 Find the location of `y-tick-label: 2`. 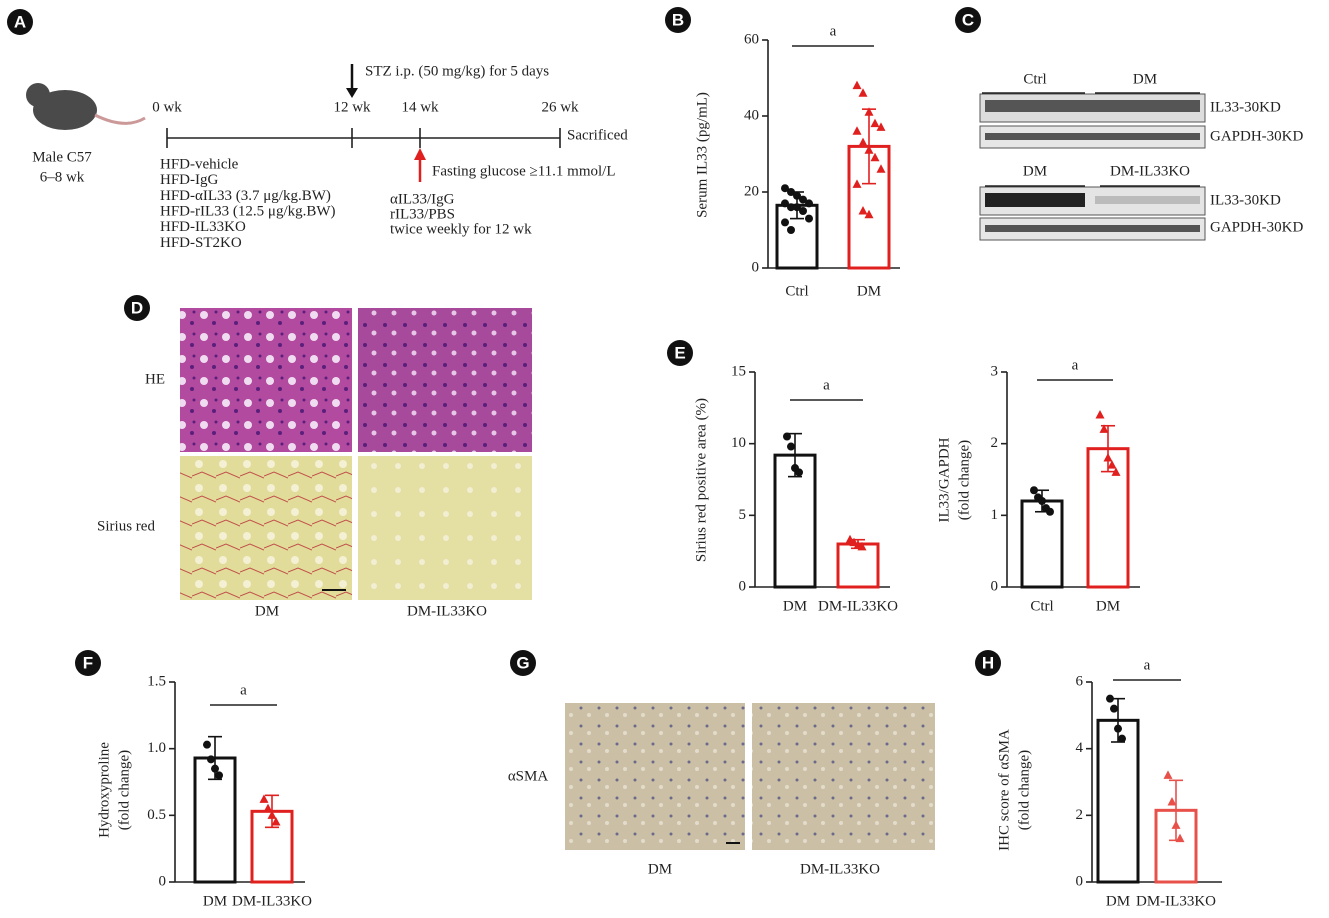

y-tick-label: 2 is located at coordinates (1080, 815).